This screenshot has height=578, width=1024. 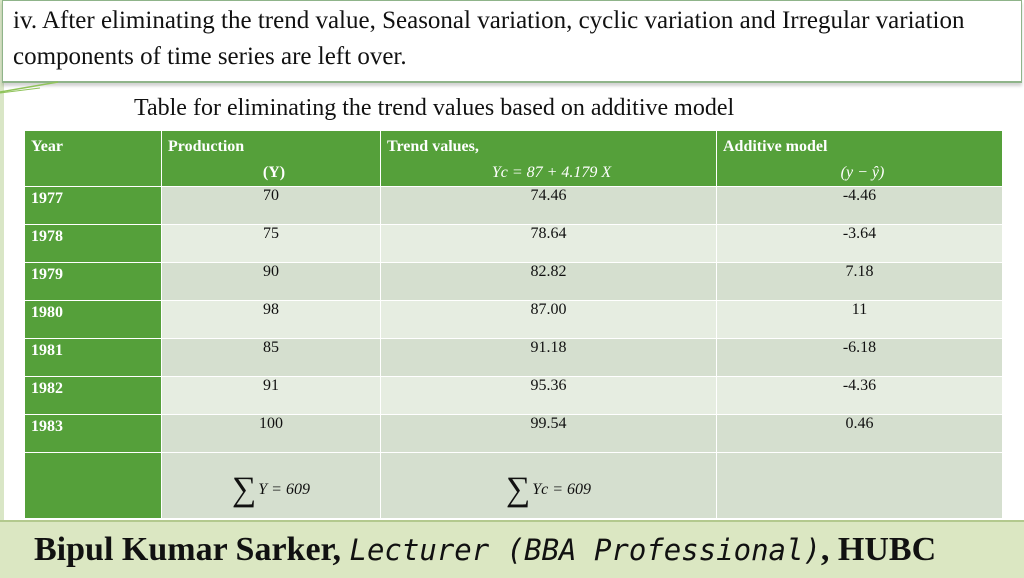 I want to click on cell-trend: 78.64, so click(x=548, y=243).